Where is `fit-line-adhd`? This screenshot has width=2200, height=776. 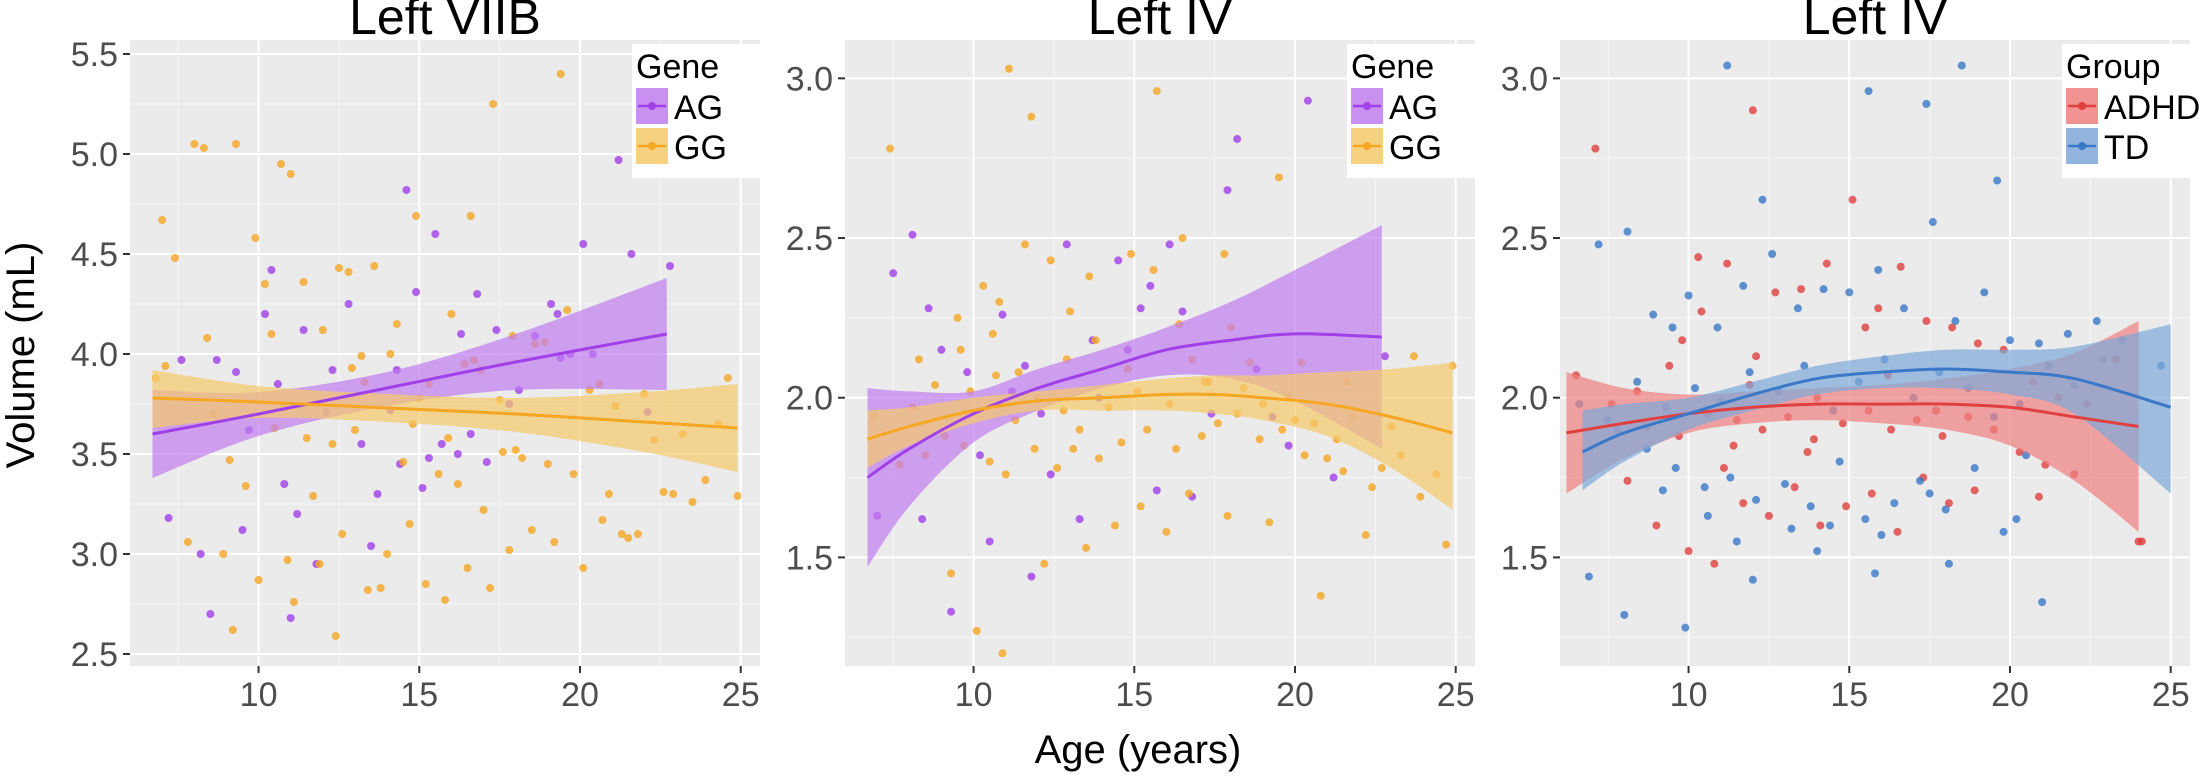
fit-line-adhd is located at coordinates (1852, 418).